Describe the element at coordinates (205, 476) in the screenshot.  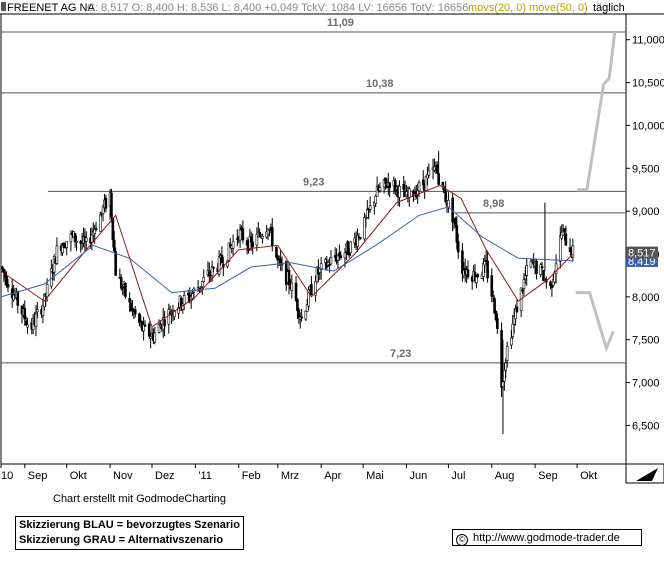
I see `x-tick-label-5: '11` at that location.